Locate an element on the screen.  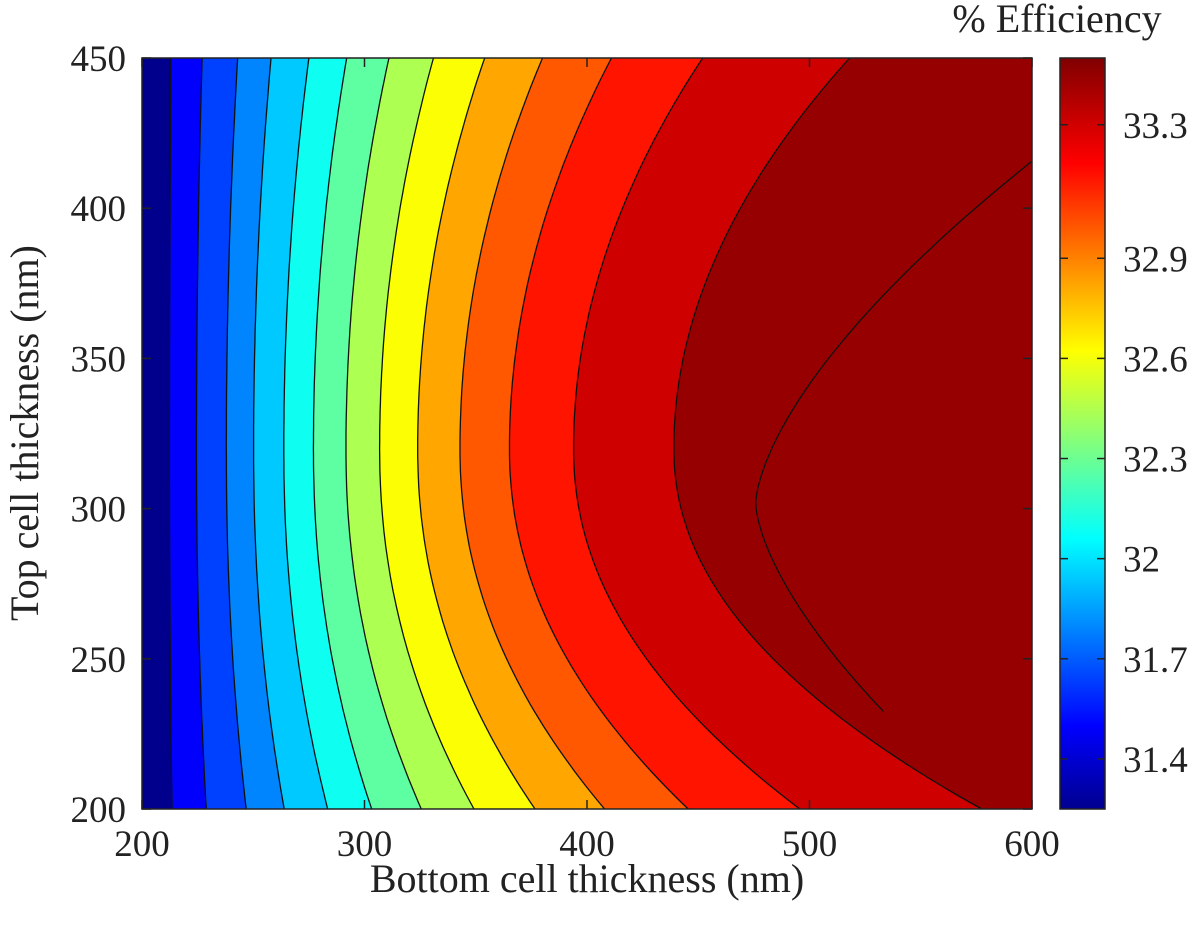
contour-band is located at coordinates (157, 433).